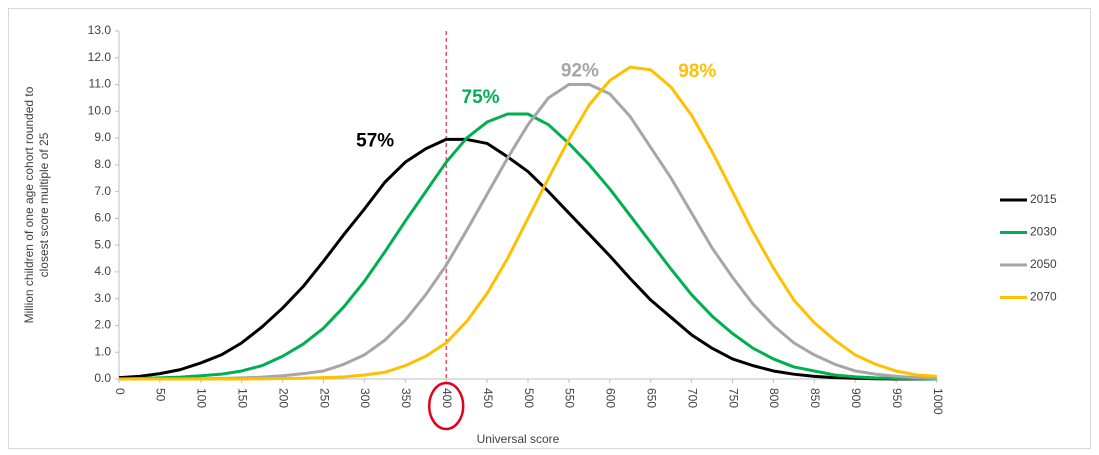  Describe the element at coordinates (897, 398) in the screenshot. I see `x-tick-label: 950` at that location.